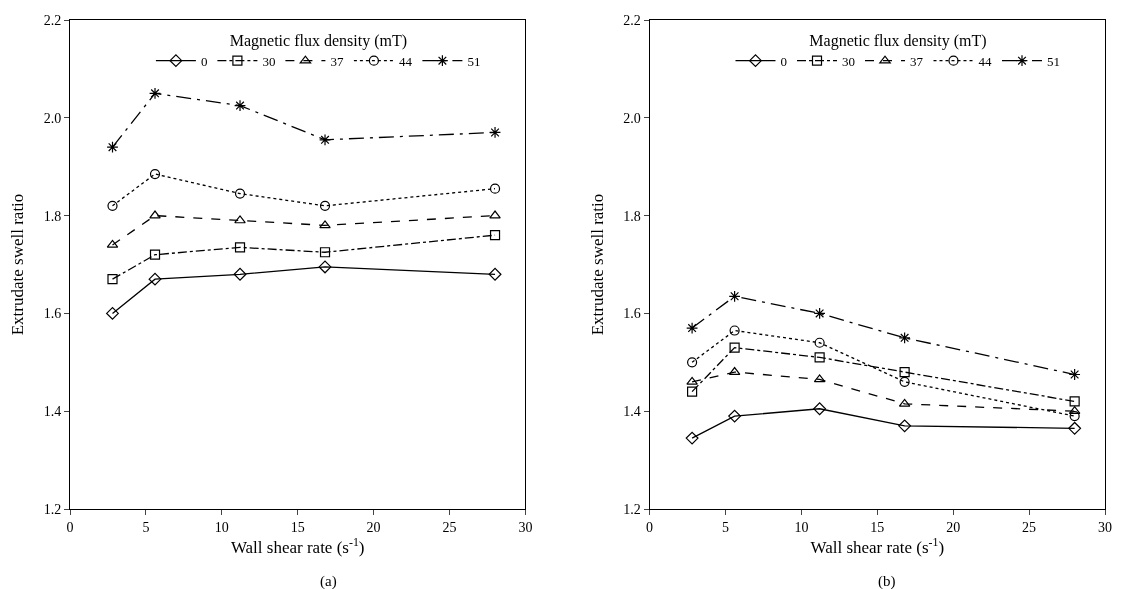  What do you see at coordinates (887, 581) in the screenshot?
I see `text: (b)` at bounding box center [887, 581].